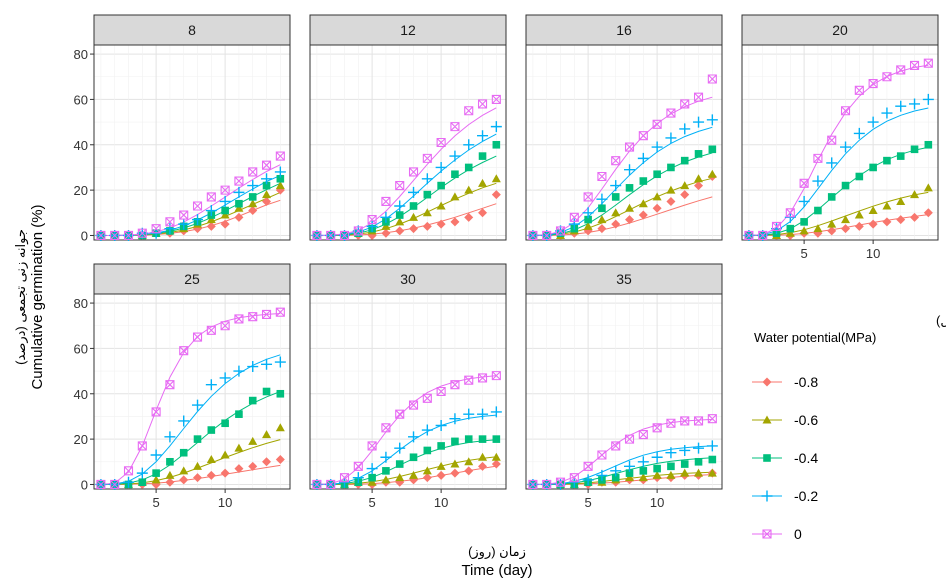 Image resolution: width=946 pixels, height=581 pixels. What do you see at coordinates (840, 137) in the screenshot?
I see `facet-panel: 20 5 10` at bounding box center [840, 137].